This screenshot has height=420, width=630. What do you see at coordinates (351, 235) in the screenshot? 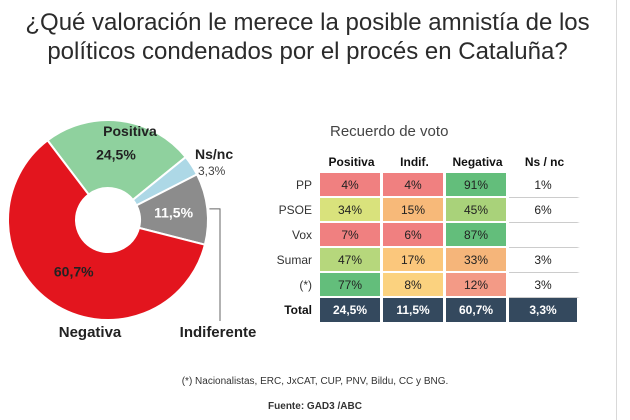
I see `table-cell: 7%` at bounding box center [351, 235].